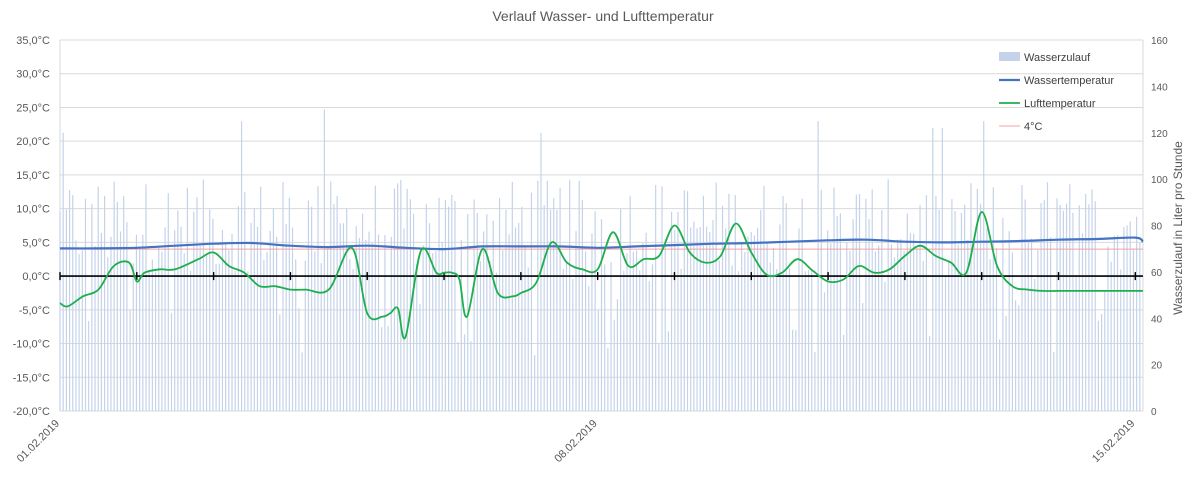 This screenshot has height=477, width=1201. I want to click on y-left-tick-label: 15,0°C, so click(33, 176).